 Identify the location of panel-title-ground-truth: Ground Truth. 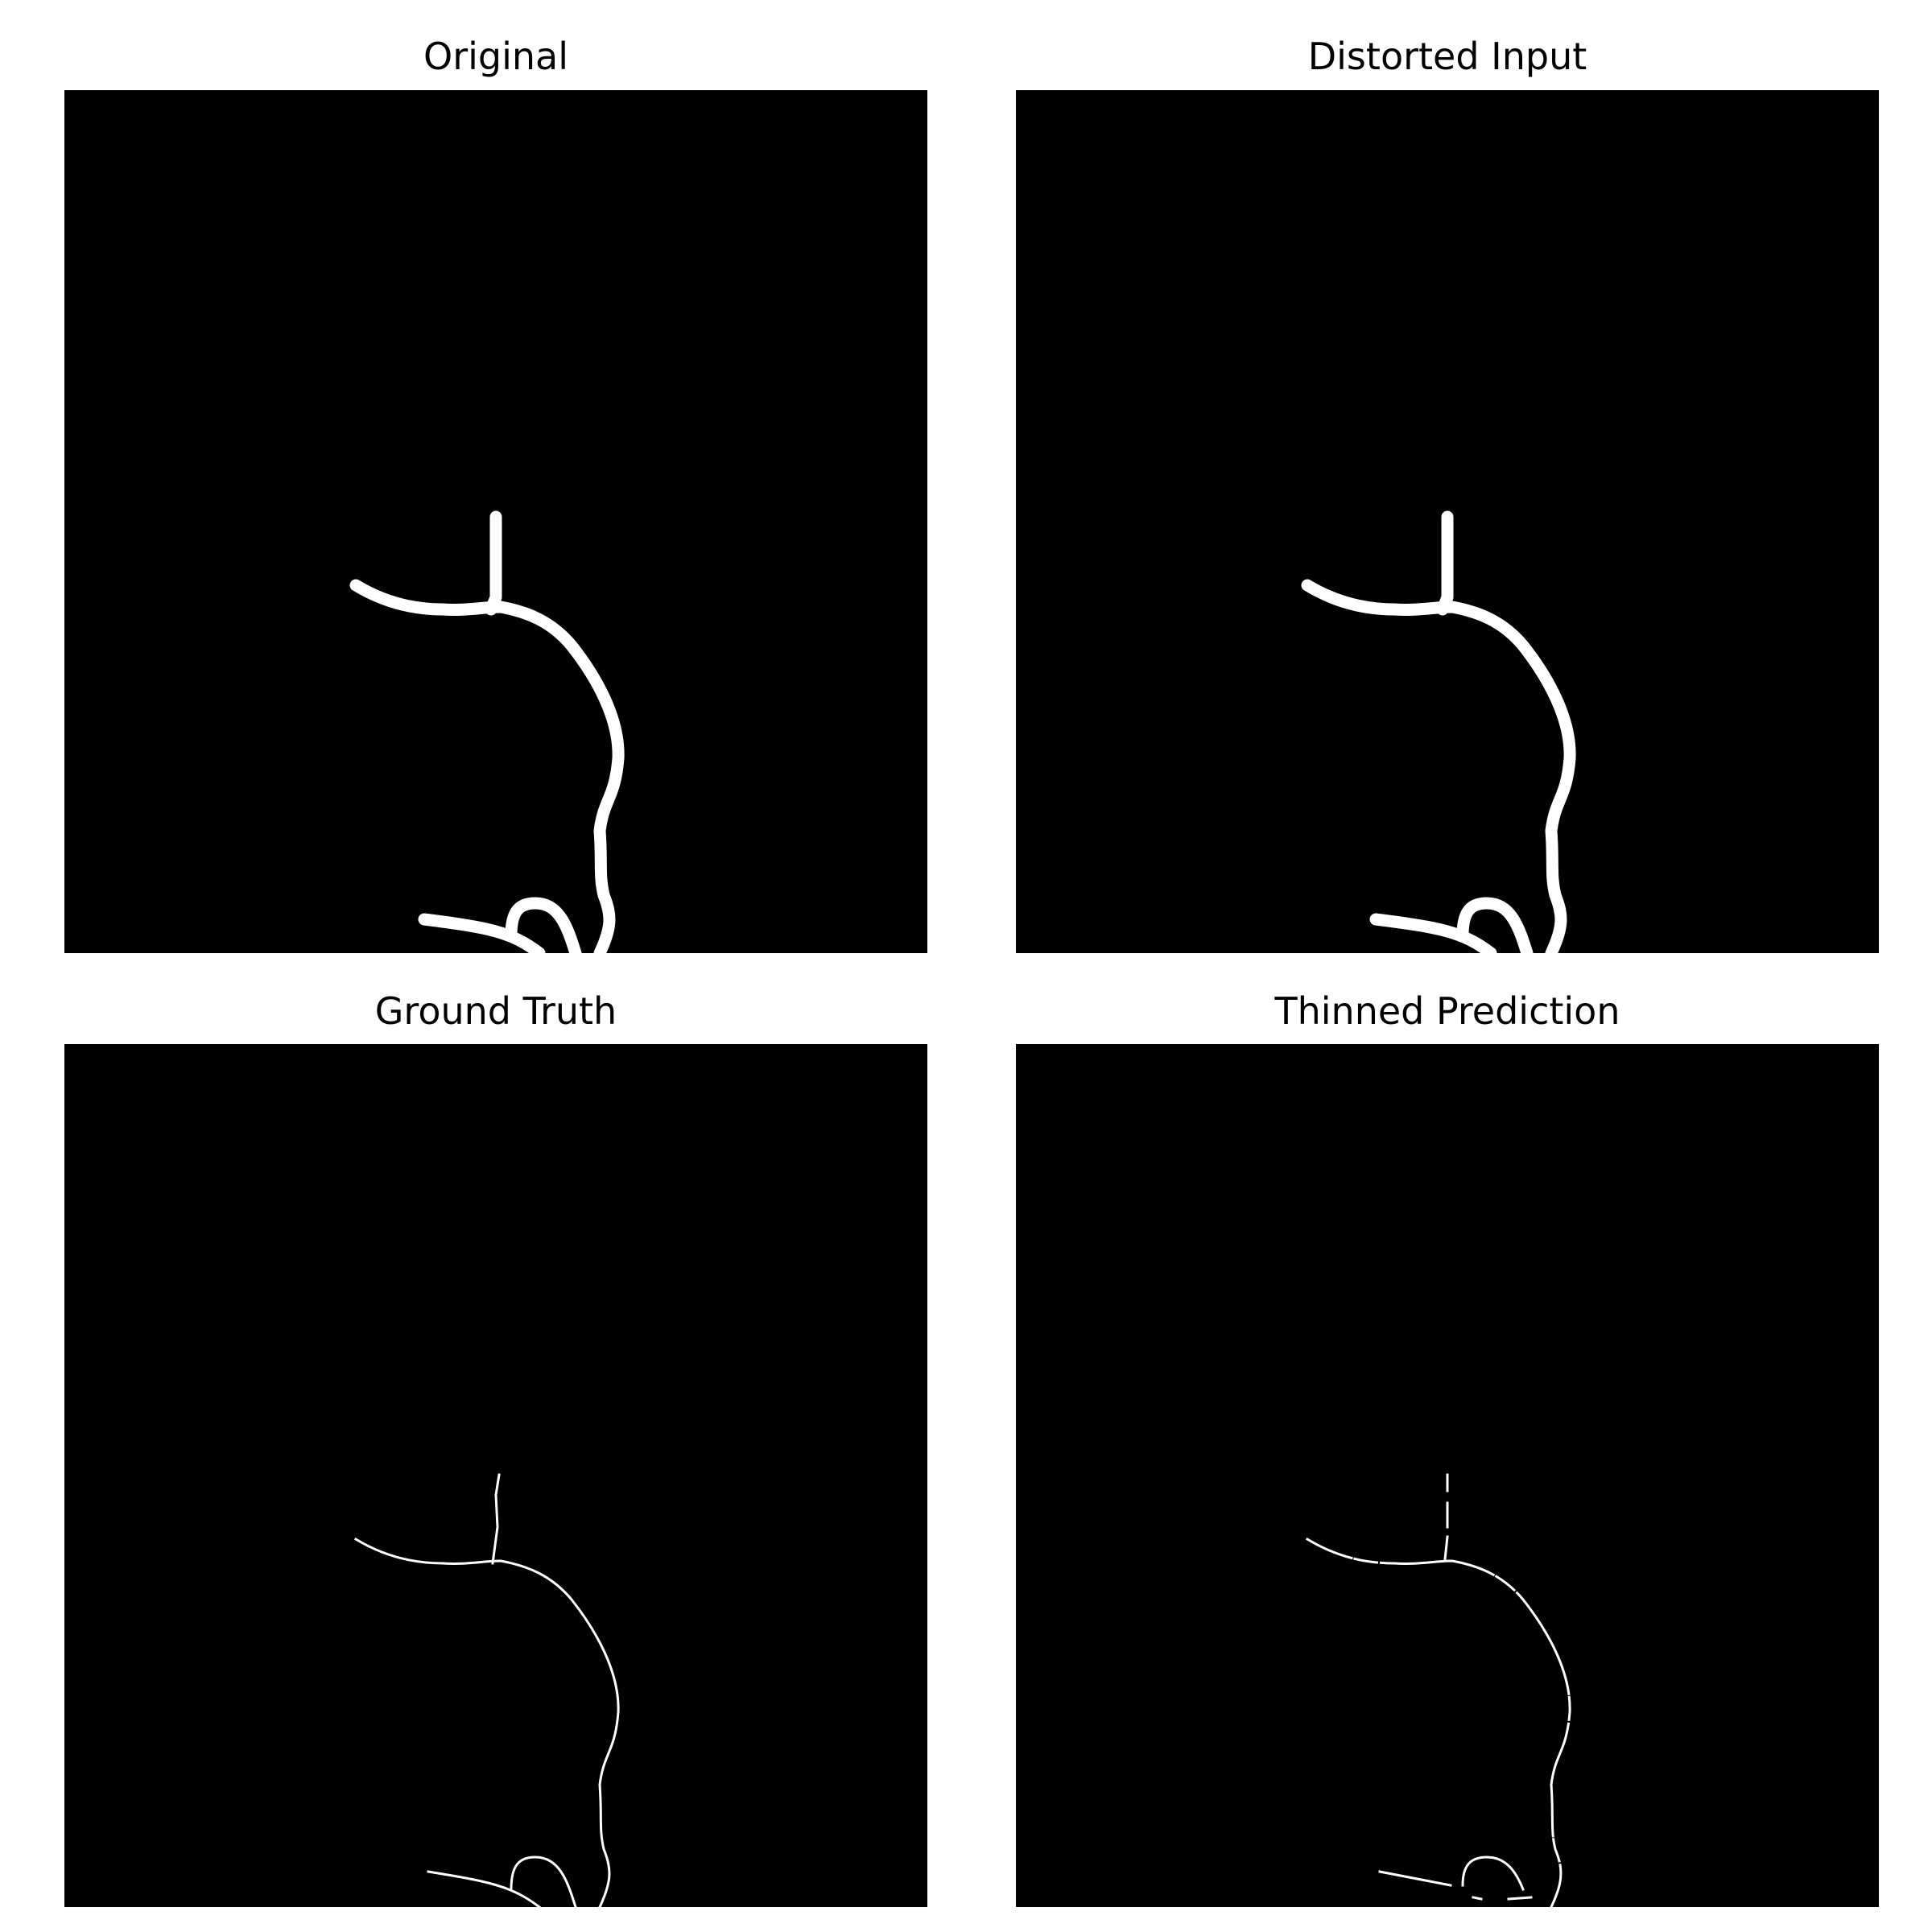
(495, 1011).